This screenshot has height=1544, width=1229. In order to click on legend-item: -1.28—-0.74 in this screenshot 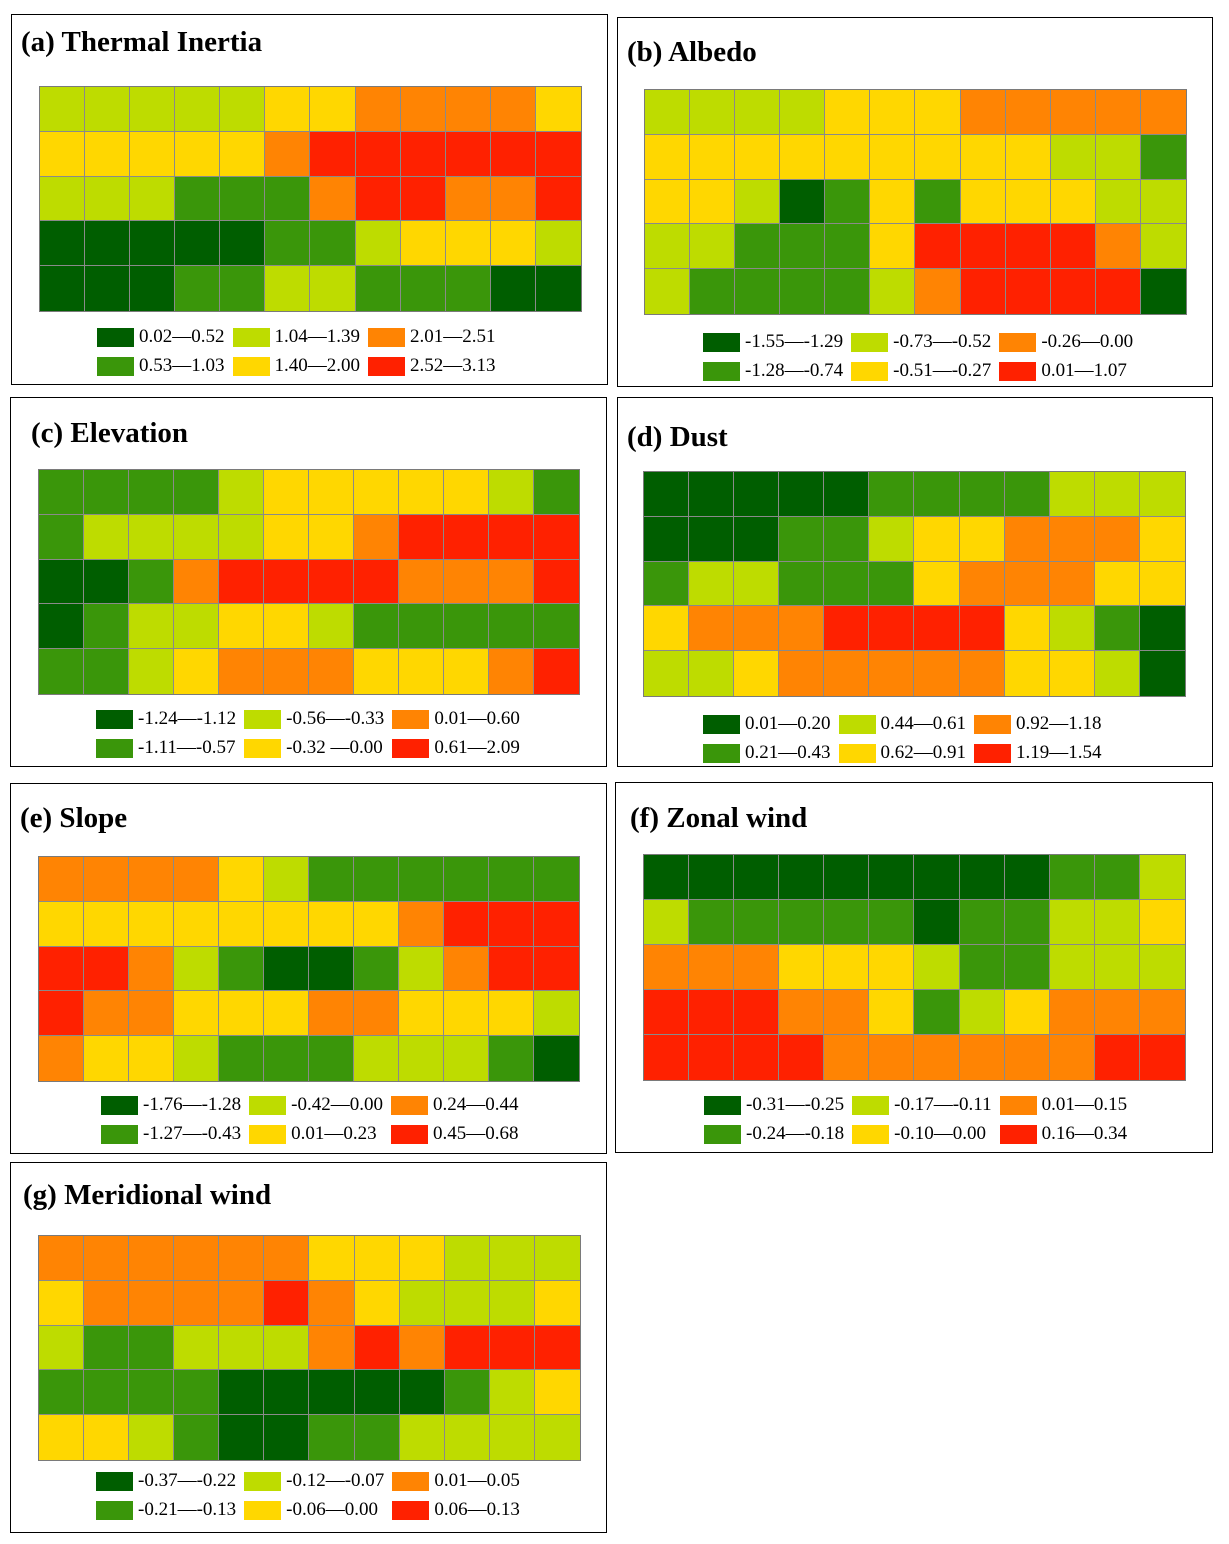, I will do `click(773, 371)`.